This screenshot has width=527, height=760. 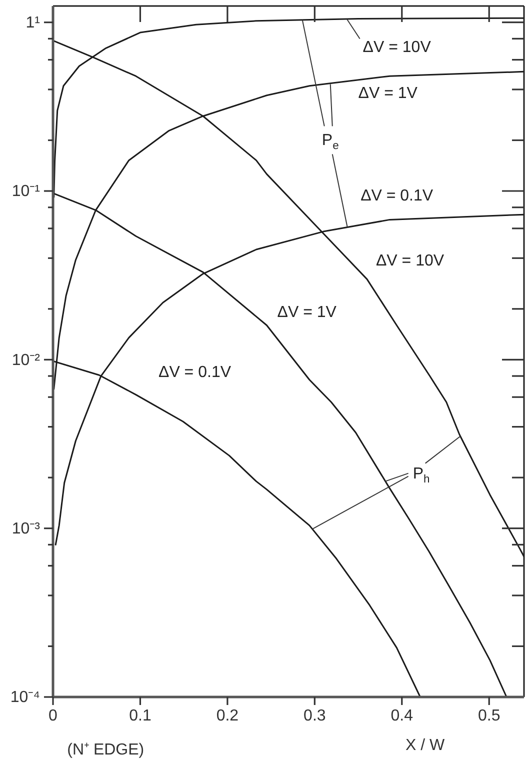 I want to click on x-tick-label: 0.1, so click(x=140, y=715).